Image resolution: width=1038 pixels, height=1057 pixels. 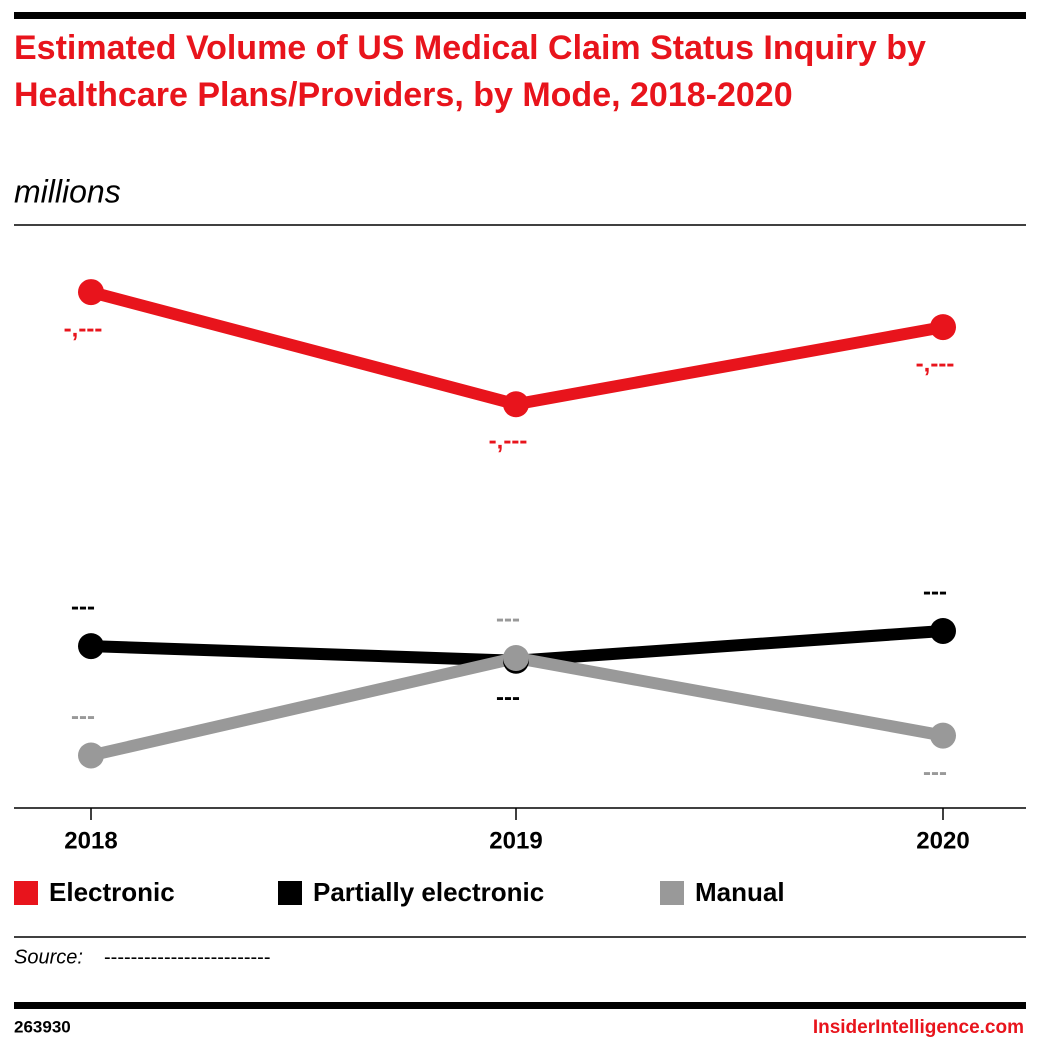 I want to click on legend-label: Manual, so click(x=740, y=892).